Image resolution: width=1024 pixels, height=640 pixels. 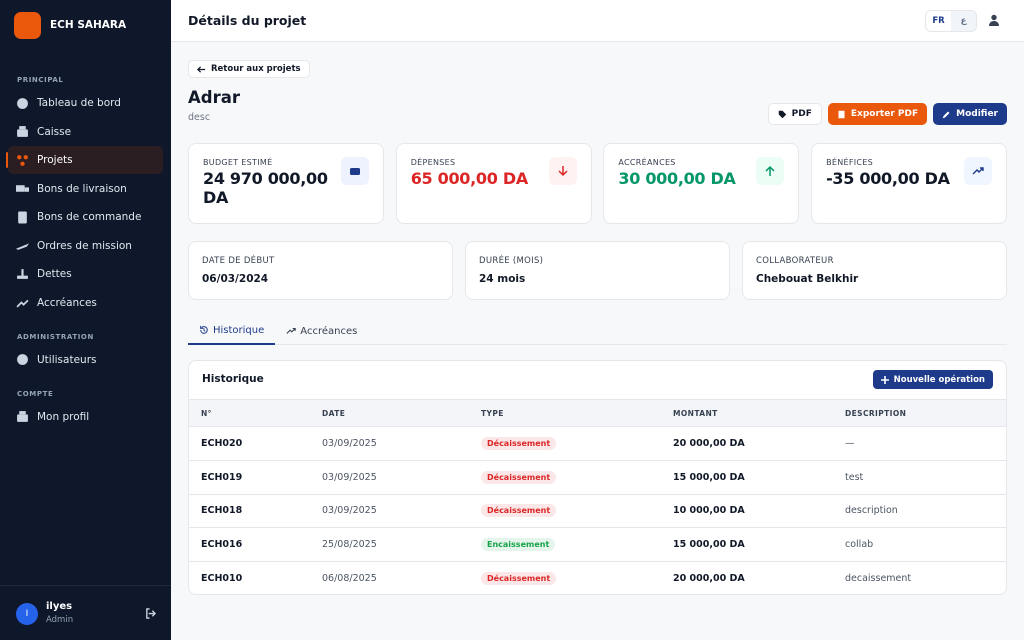 I want to click on stat-card: ACCRÉANCES 30 000,00 DA, so click(x=701, y=183).